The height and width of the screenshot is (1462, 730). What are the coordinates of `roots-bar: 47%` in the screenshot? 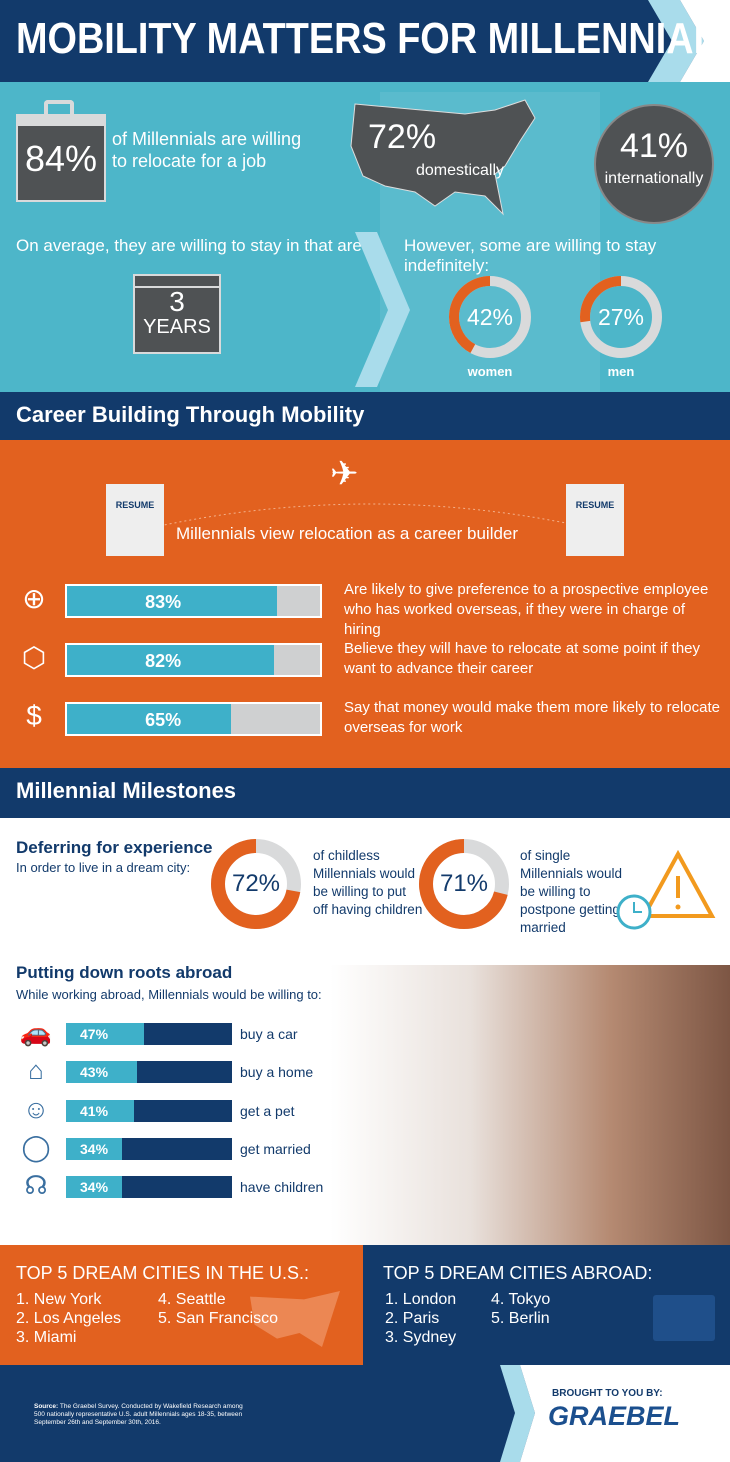 It's located at (149, 1034).